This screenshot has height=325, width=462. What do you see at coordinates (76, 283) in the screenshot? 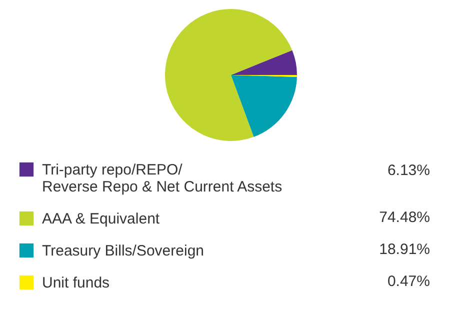
I see `legend-label: Unit funds` at bounding box center [76, 283].